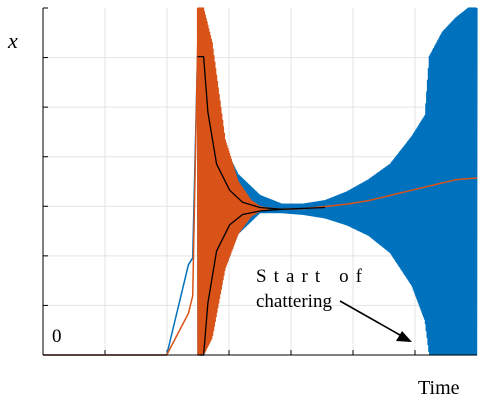 The height and width of the screenshot is (405, 482). Describe the element at coordinates (439, 388) in the screenshot. I see `x-axis-label: Time` at that location.